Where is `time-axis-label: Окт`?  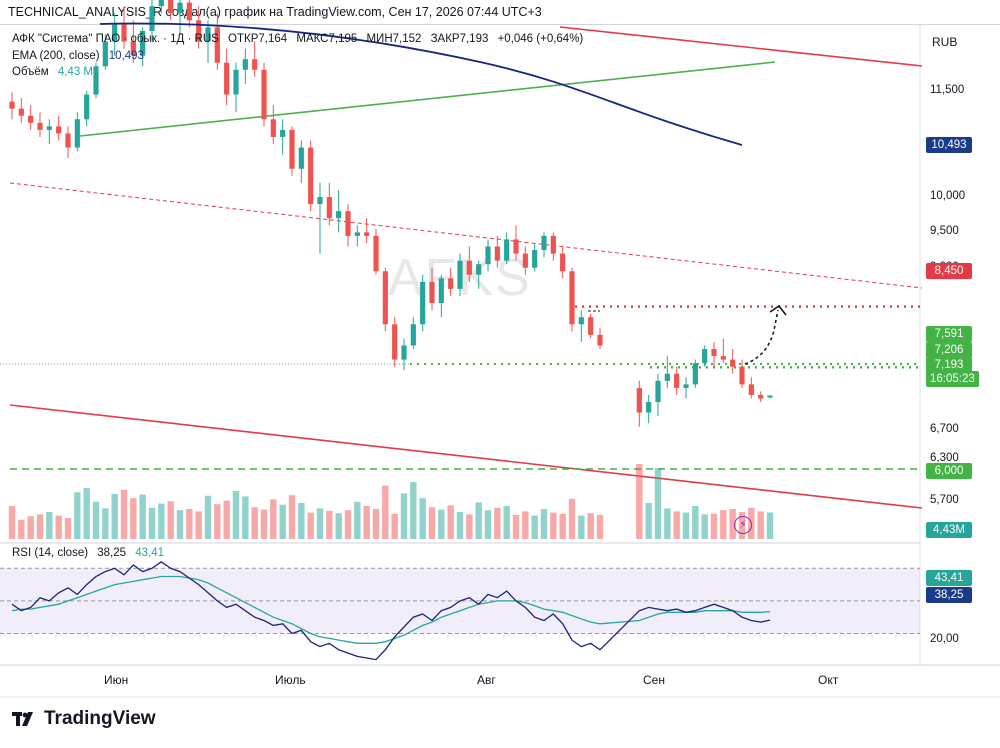 time-axis-label: Окт is located at coordinates (828, 680).